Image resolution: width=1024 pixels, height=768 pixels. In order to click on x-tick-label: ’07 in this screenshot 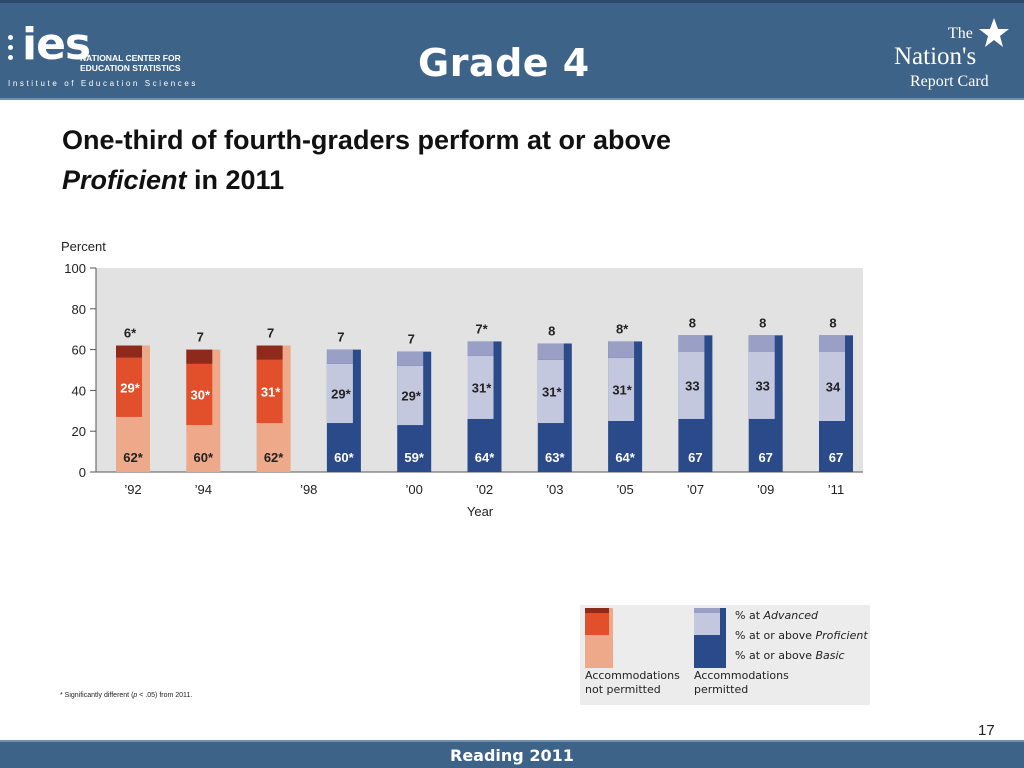, I will do `click(695, 489)`.